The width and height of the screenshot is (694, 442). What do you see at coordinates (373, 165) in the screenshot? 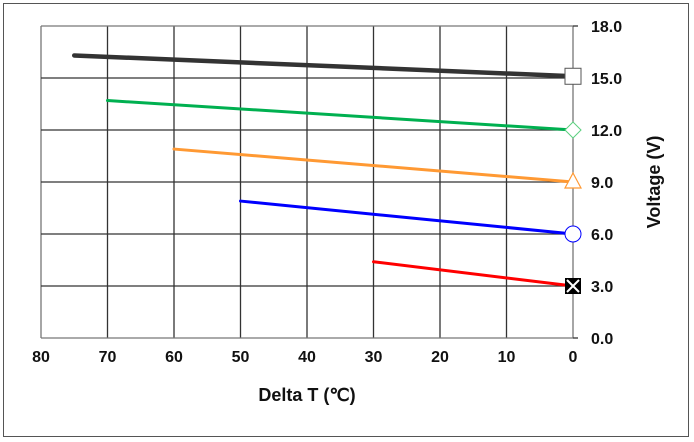
I see `series-line-9V` at bounding box center [373, 165].